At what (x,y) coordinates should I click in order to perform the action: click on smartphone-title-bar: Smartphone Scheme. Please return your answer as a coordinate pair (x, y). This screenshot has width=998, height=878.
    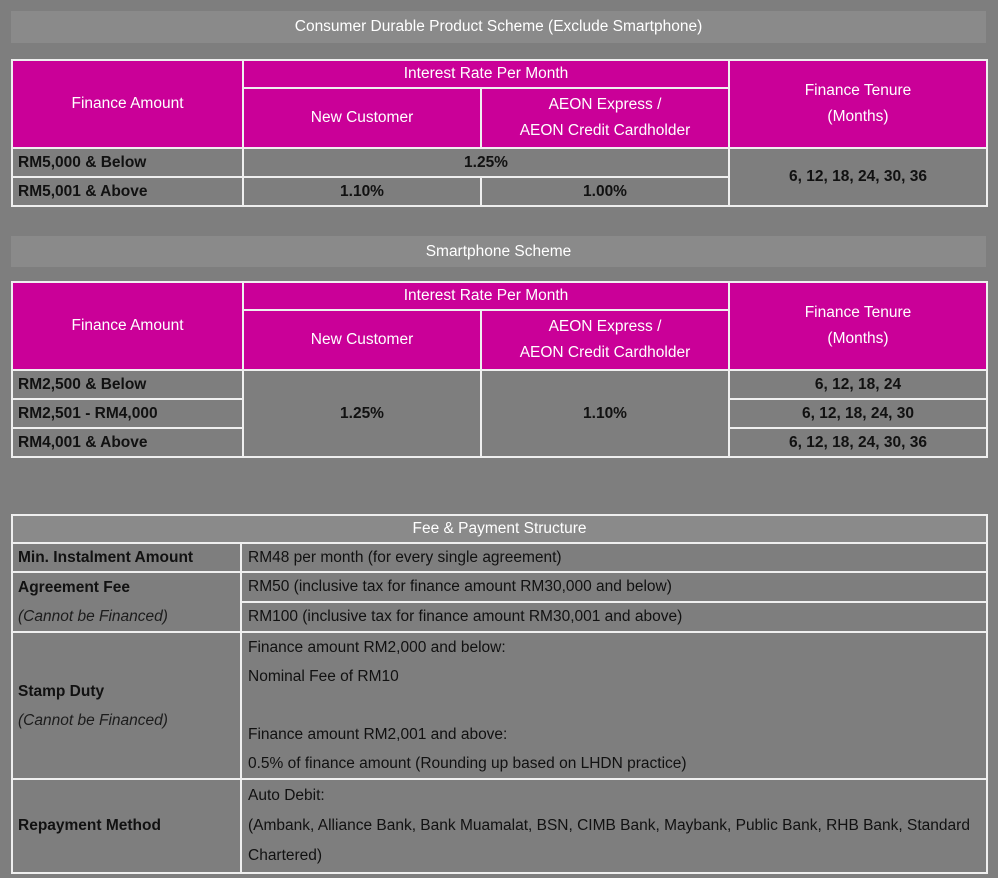
    Looking at the image, I should click on (498, 251).